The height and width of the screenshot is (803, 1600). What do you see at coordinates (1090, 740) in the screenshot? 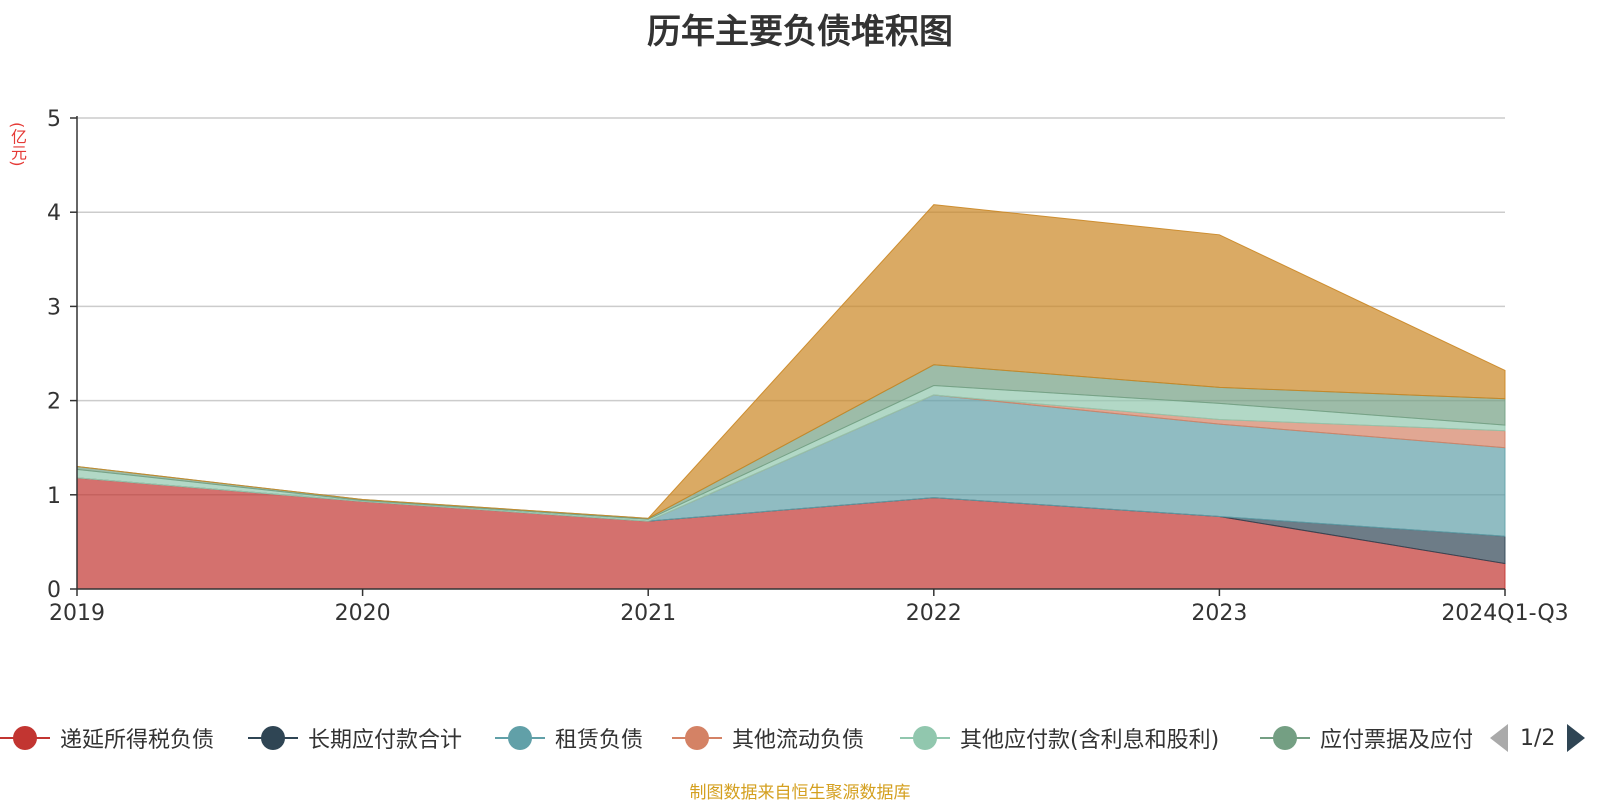
I see `legend-label: 其他应付款(含利息和股利)` at bounding box center [1090, 740].